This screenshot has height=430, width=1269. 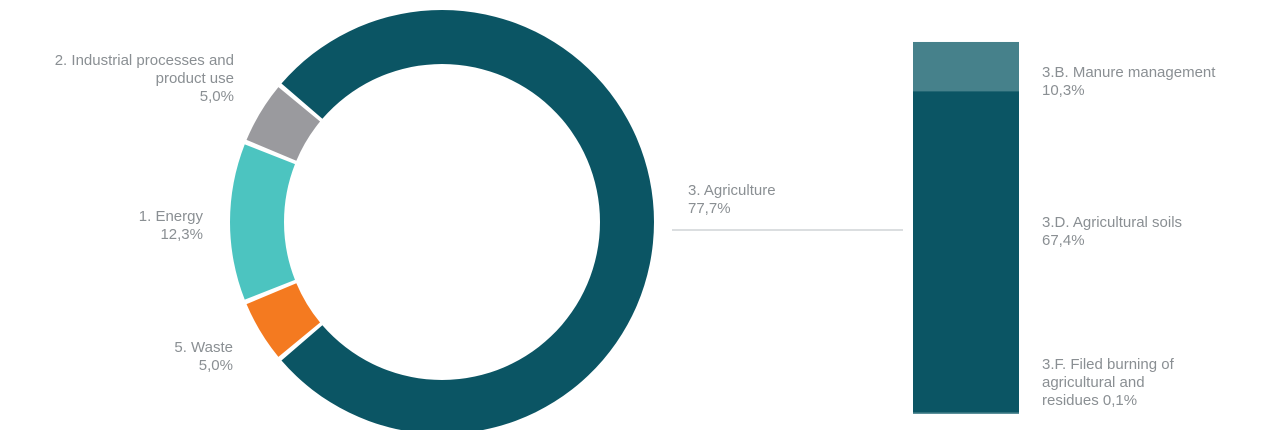 I want to click on bar-segment-manure, so click(x=966, y=66).